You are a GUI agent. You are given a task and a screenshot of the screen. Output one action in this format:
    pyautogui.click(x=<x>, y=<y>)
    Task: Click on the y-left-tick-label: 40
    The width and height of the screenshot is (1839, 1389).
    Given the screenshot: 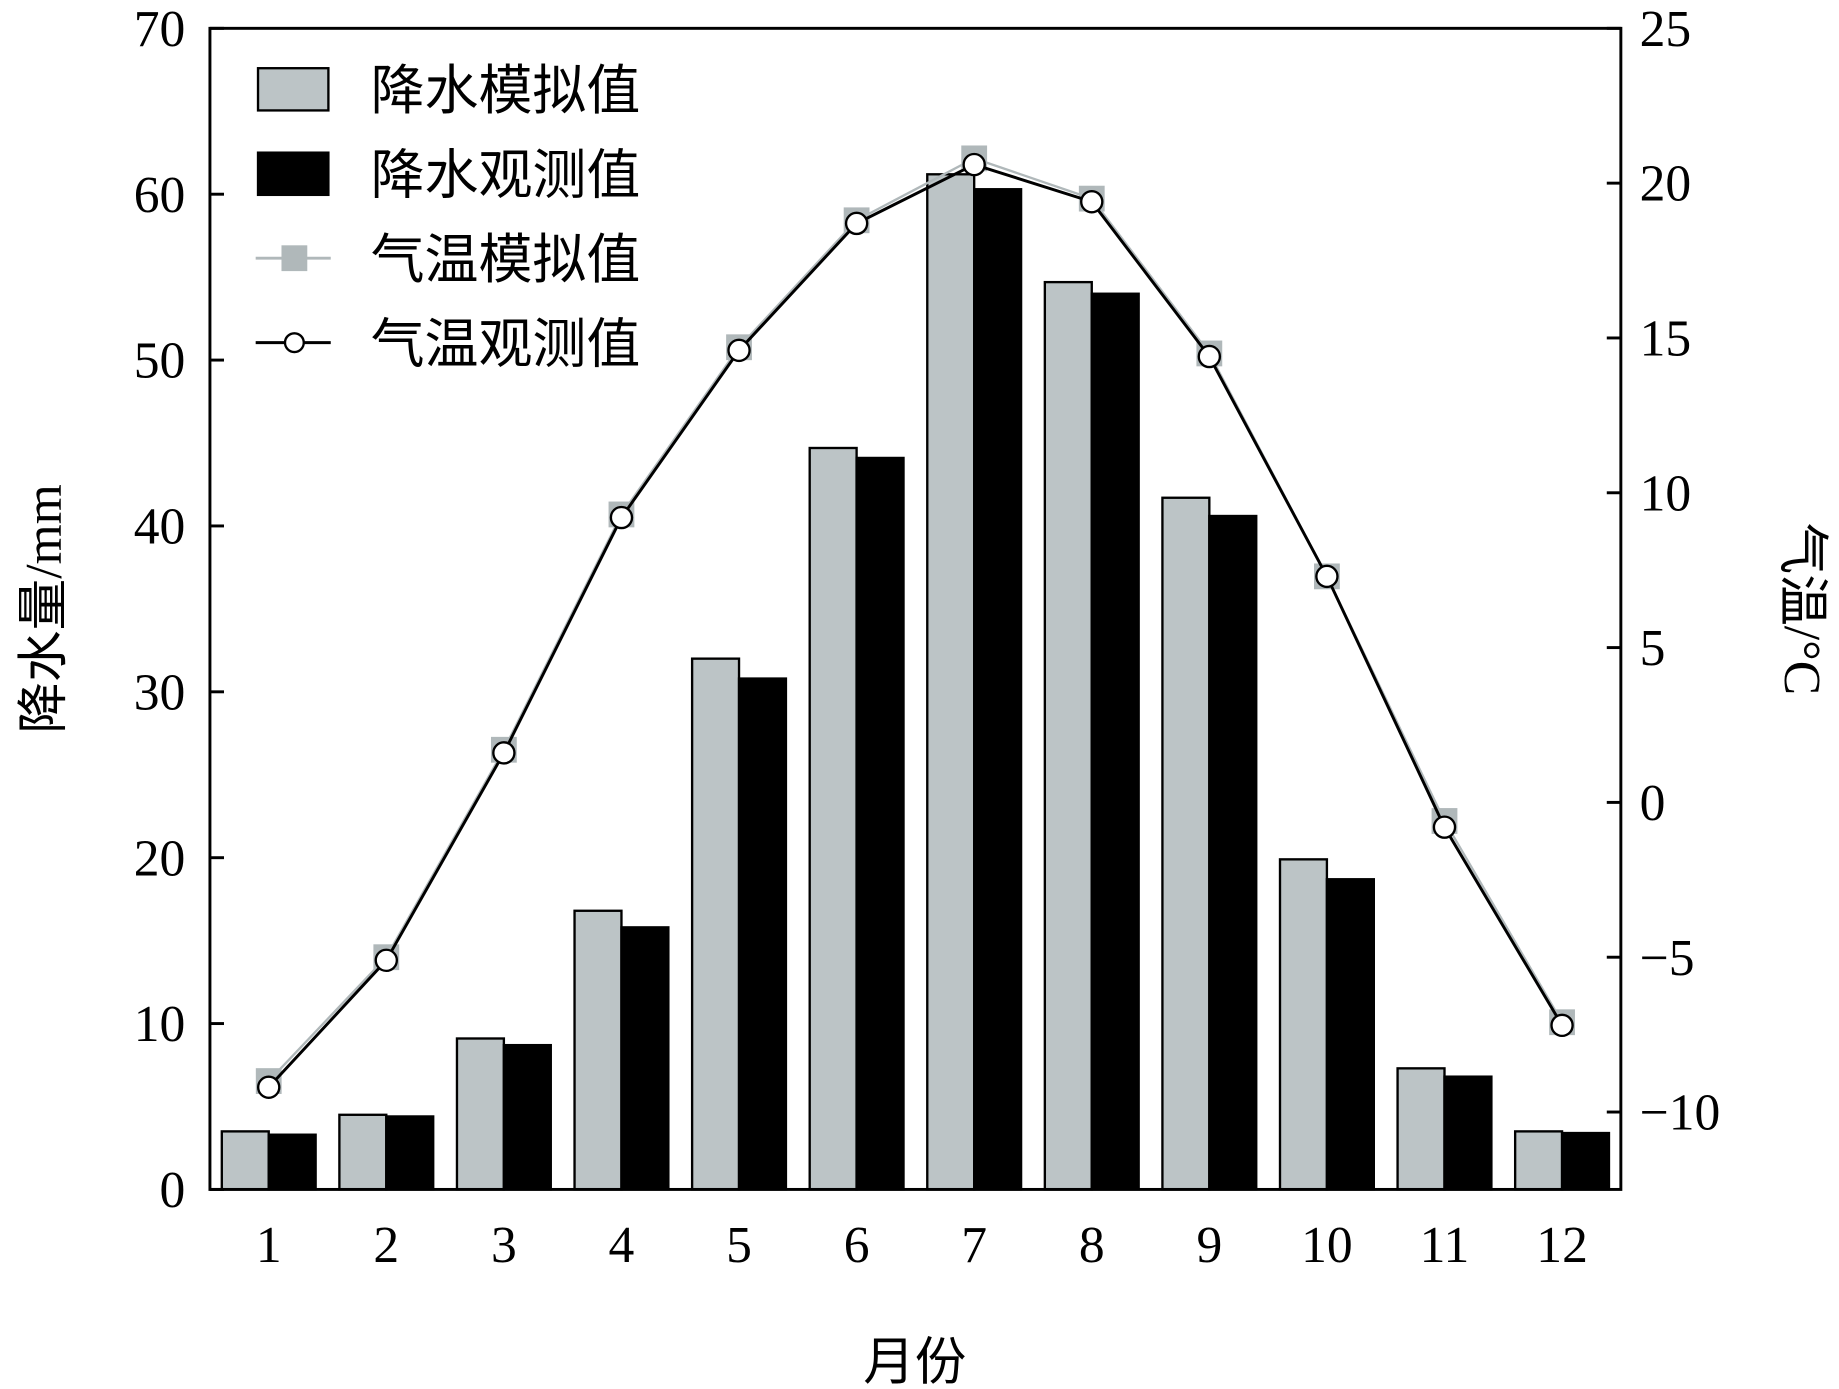 What is the action you would take?
    pyautogui.click(x=160, y=527)
    